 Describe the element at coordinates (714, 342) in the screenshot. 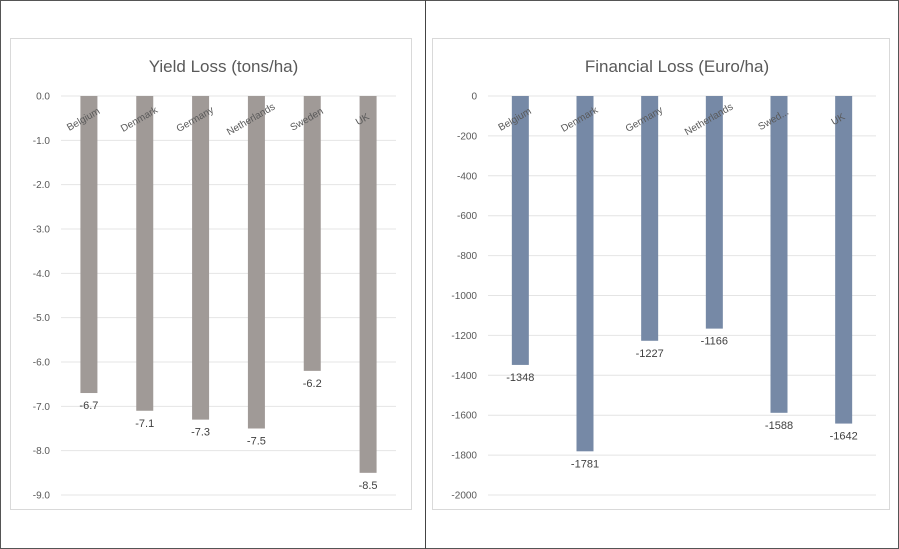

I see `data-label: -1166` at that location.